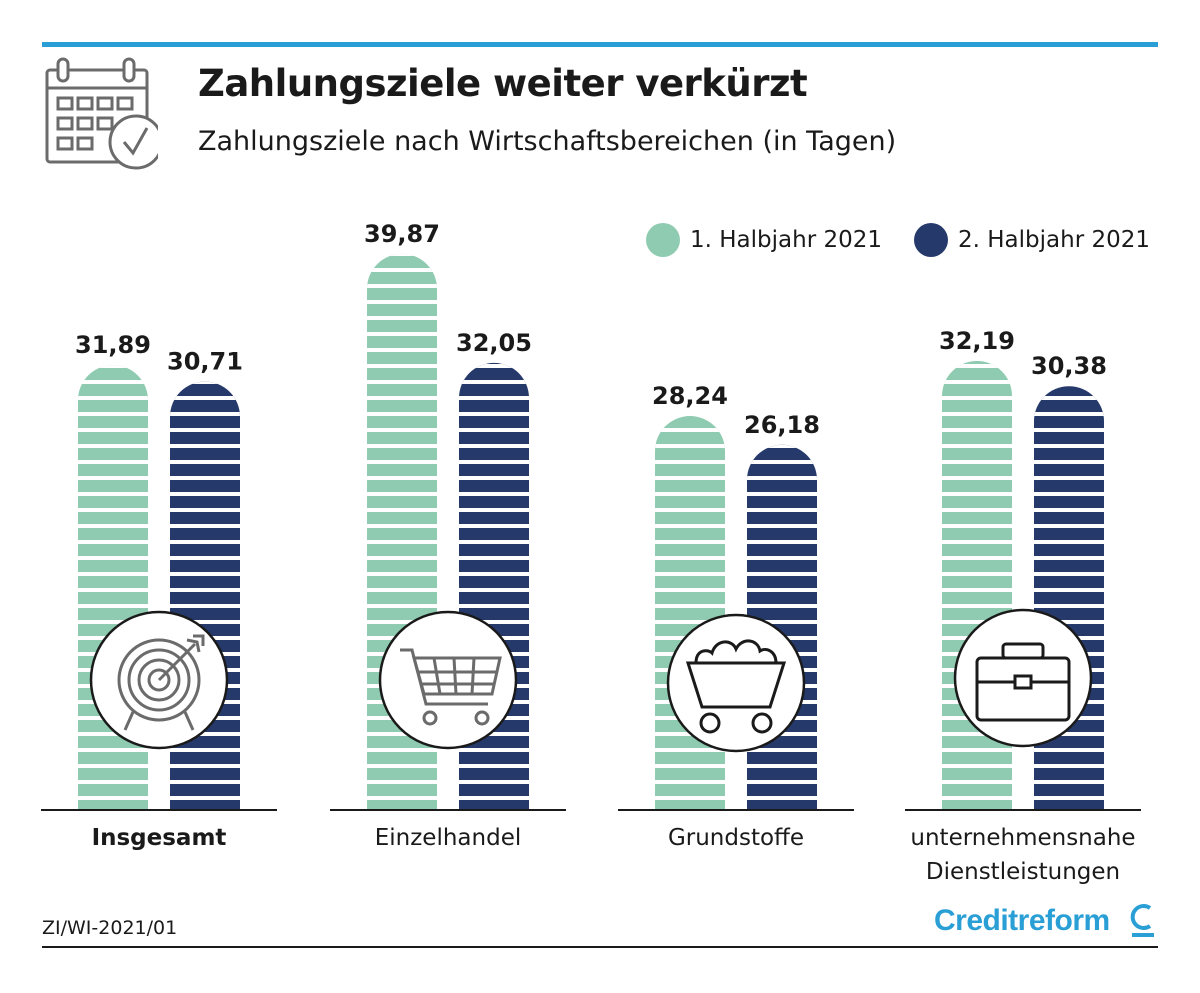  What do you see at coordinates (600, 44) in the screenshot?
I see `top-rule` at bounding box center [600, 44].